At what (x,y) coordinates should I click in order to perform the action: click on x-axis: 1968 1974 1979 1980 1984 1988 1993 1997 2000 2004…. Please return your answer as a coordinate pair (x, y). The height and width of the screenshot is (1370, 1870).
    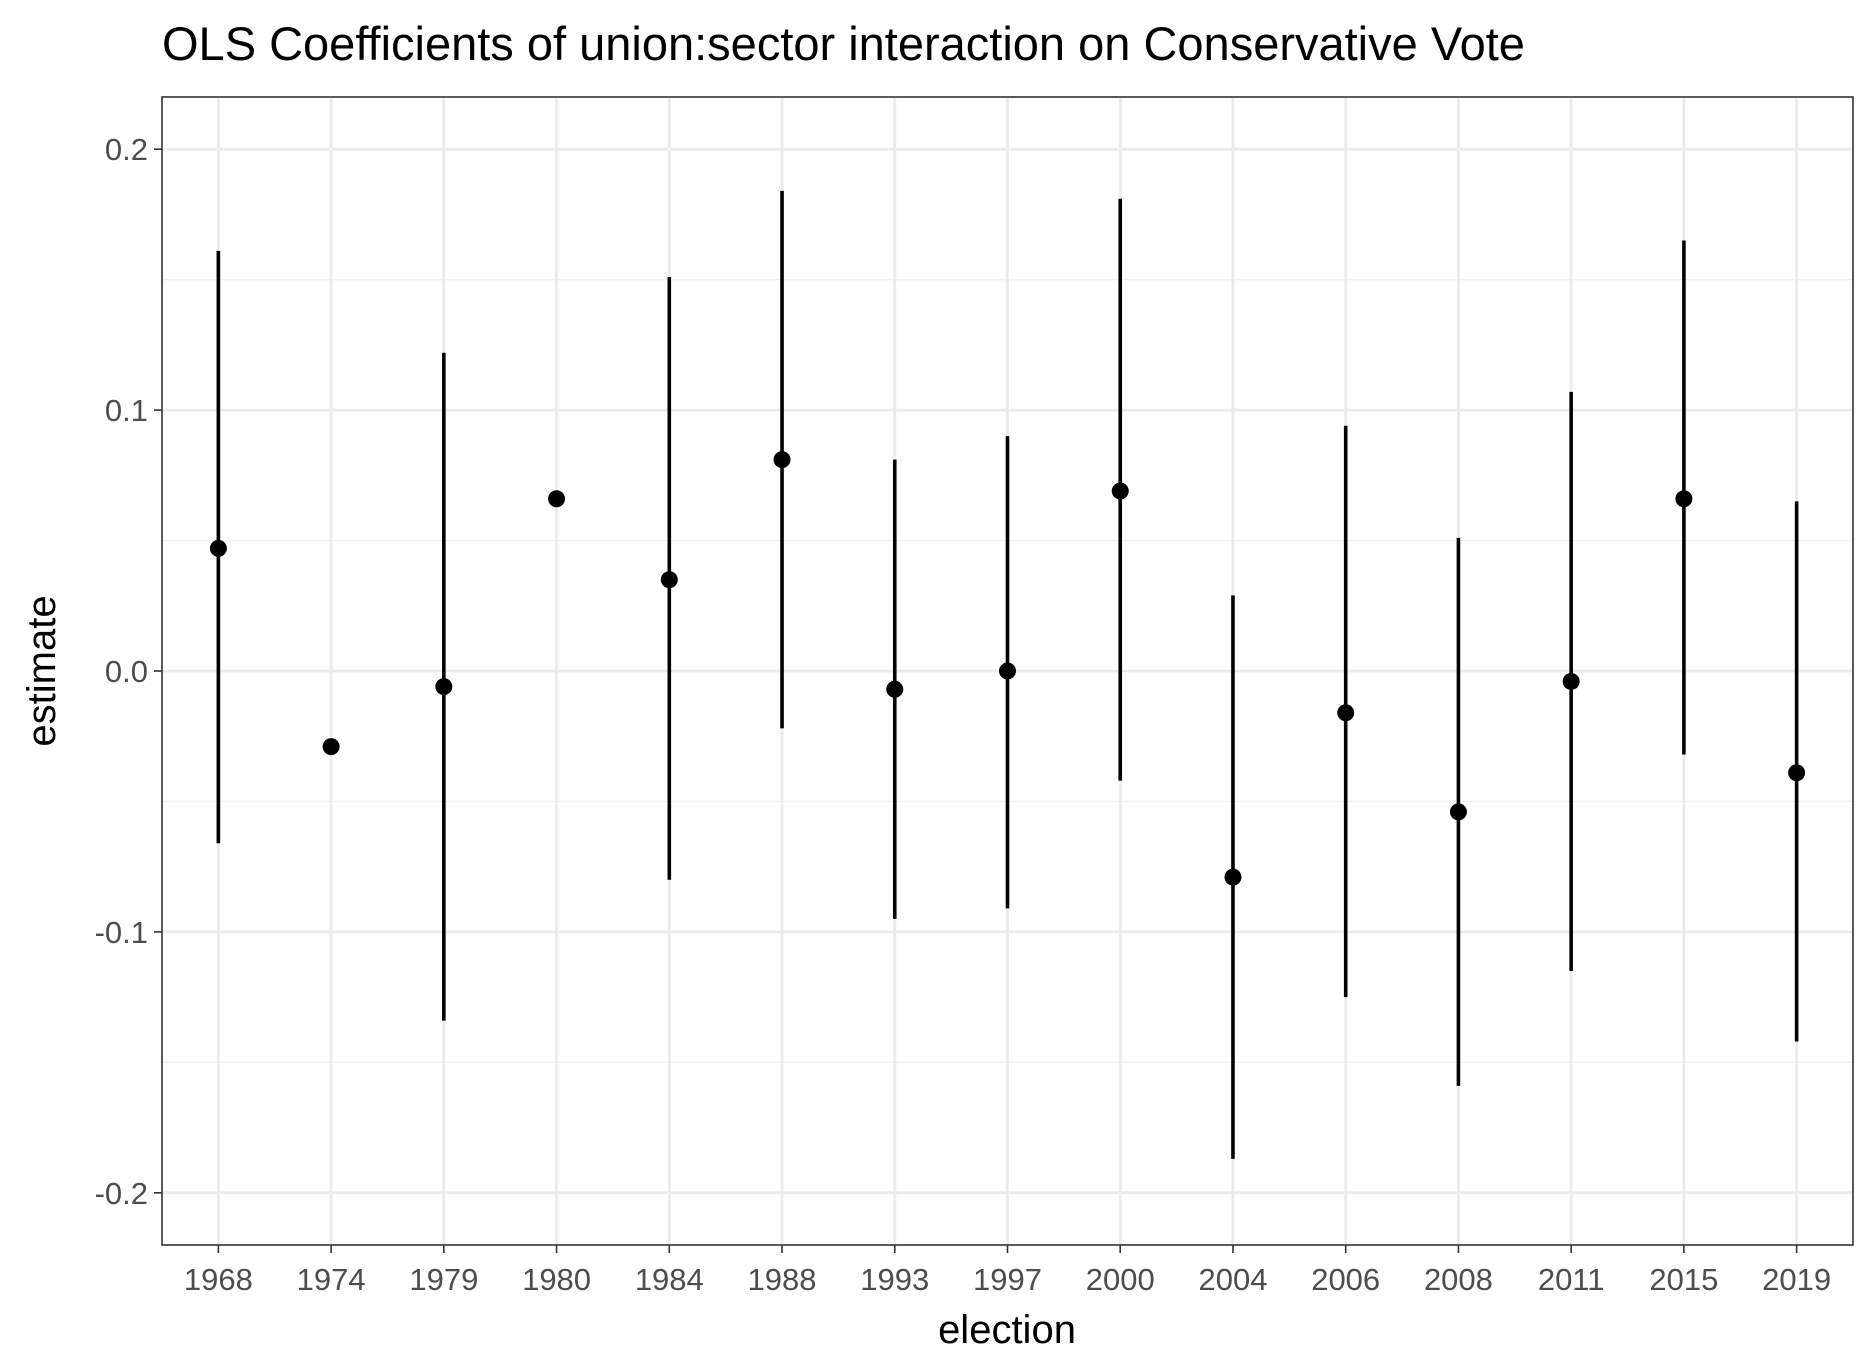
    Looking at the image, I should click on (1007, 1271).